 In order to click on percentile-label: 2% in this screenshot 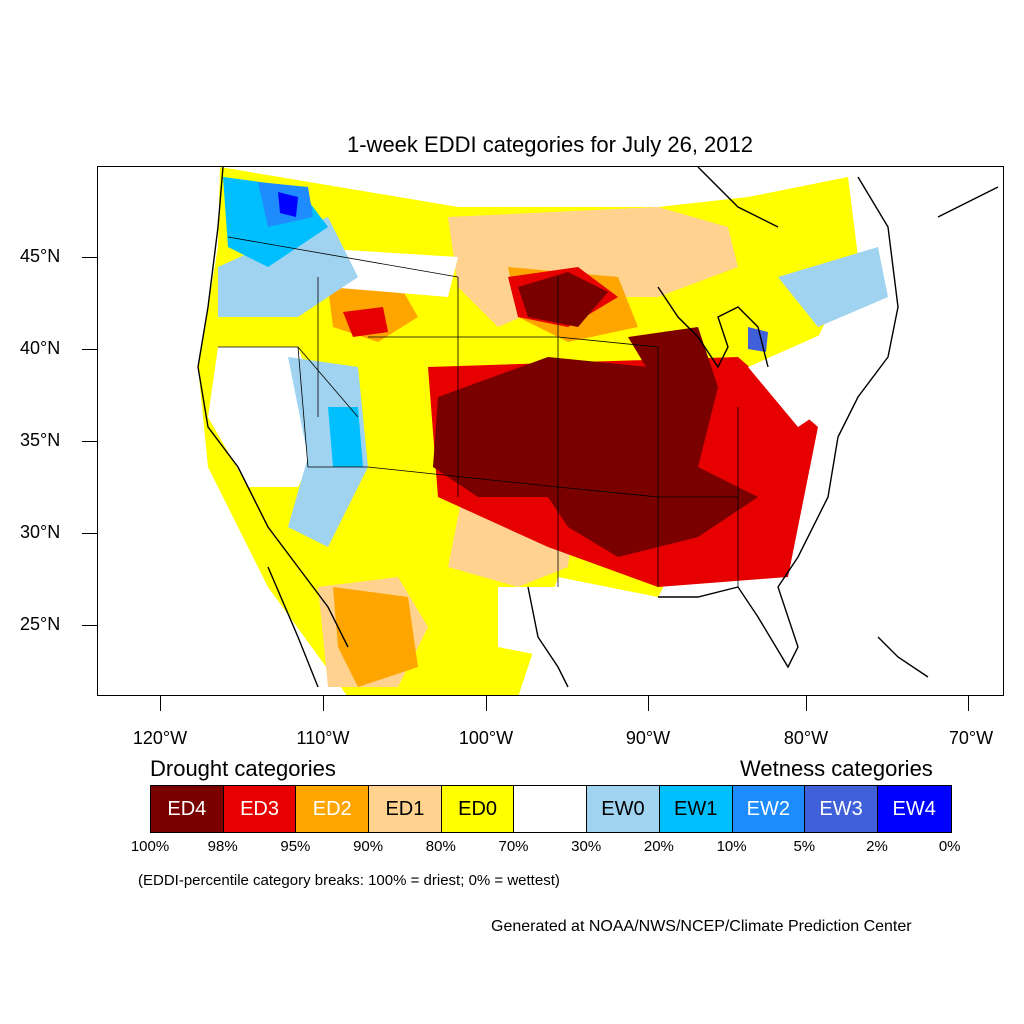, I will do `click(877, 846)`.